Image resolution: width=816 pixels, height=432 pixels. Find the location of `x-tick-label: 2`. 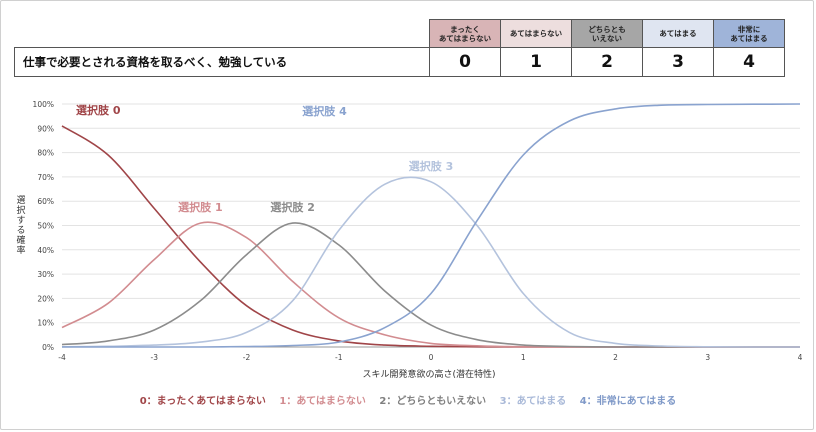

x-tick-label: 2 is located at coordinates (615, 357).